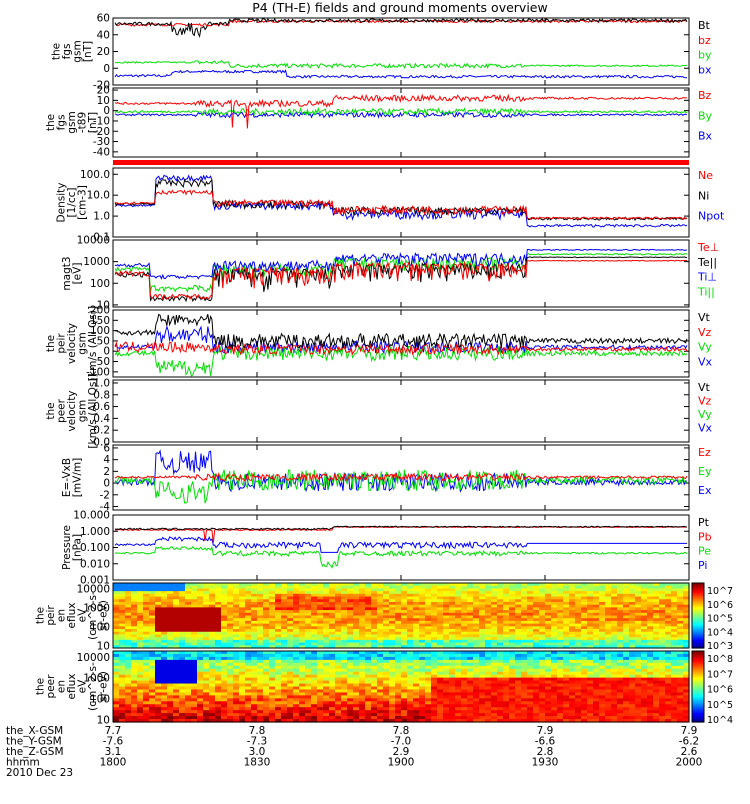  Describe the element at coordinates (77, 274) in the screenshot. I see `y-axis-label-line: [eV]` at that location.